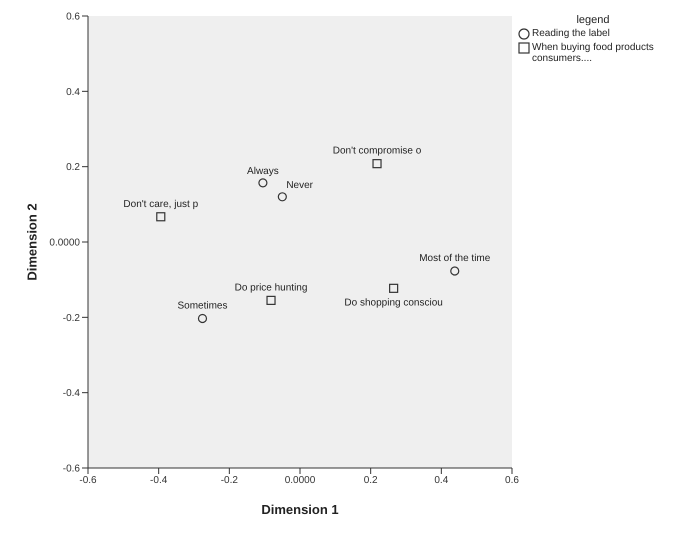 Image resolution: width=676 pixels, height=534 pixels. Describe the element at coordinates (300, 509) in the screenshot. I see `x-axis-title: Dimension 1` at that location.